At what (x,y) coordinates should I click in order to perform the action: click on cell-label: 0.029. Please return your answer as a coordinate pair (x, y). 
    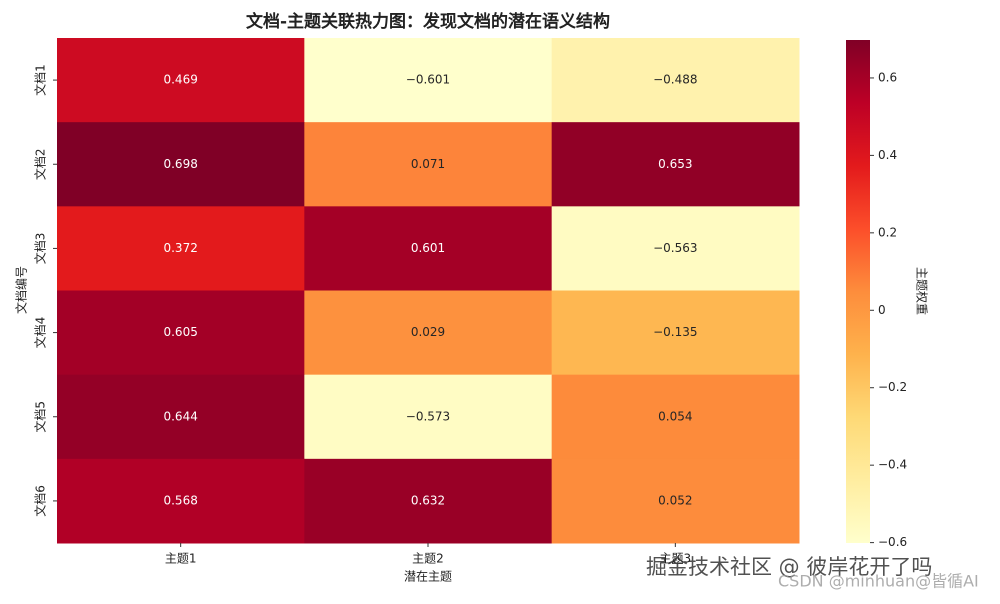
    Looking at the image, I should click on (428, 332).